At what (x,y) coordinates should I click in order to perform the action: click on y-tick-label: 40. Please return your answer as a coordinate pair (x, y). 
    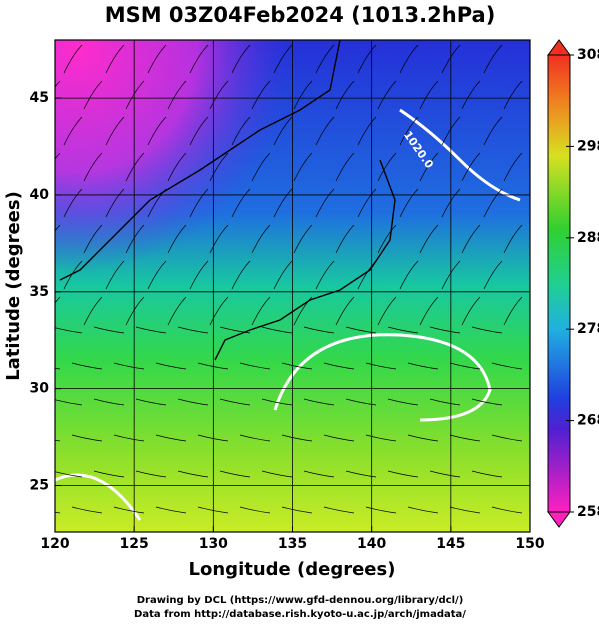
    Looking at the image, I should click on (40, 195).